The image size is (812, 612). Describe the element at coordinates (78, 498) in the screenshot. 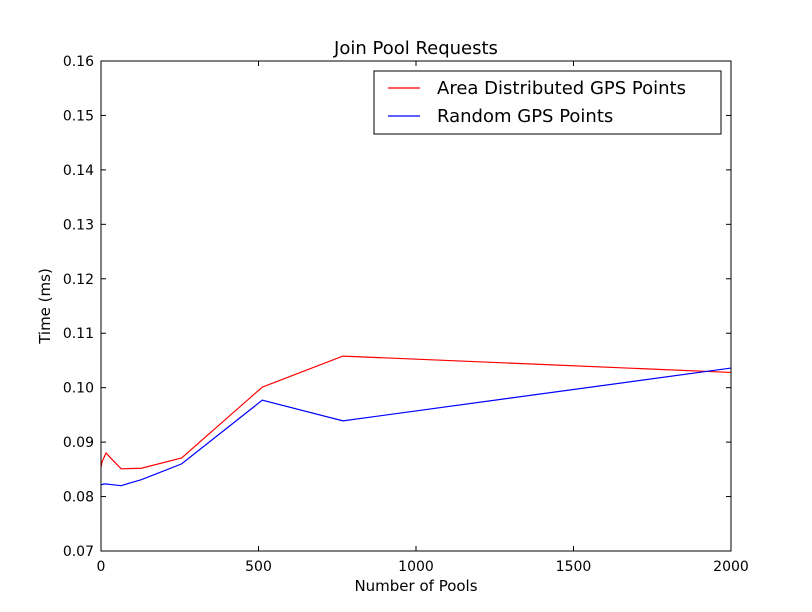

I see `y-tick-label: 0.08` at that location.